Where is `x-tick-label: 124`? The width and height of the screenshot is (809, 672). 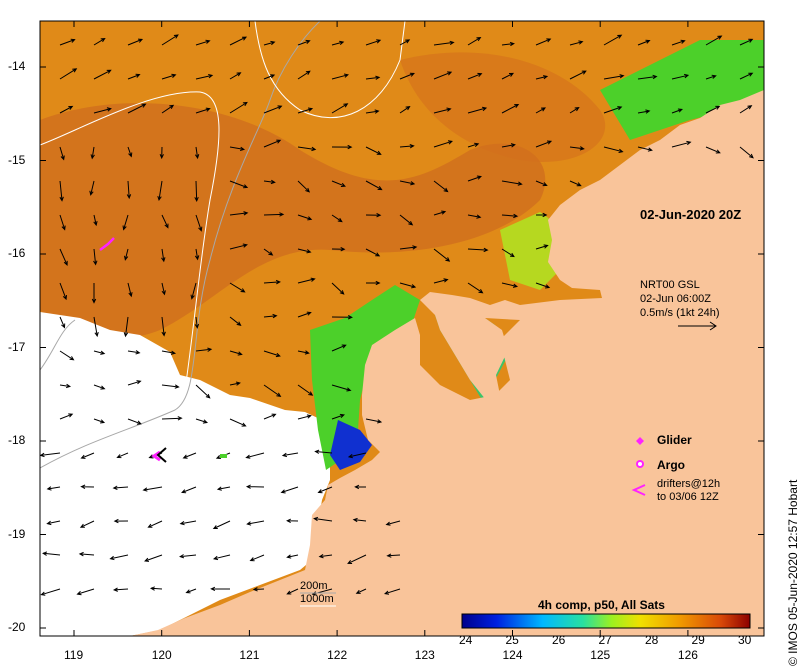 x-tick-label: 124 is located at coordinates (512, 655).